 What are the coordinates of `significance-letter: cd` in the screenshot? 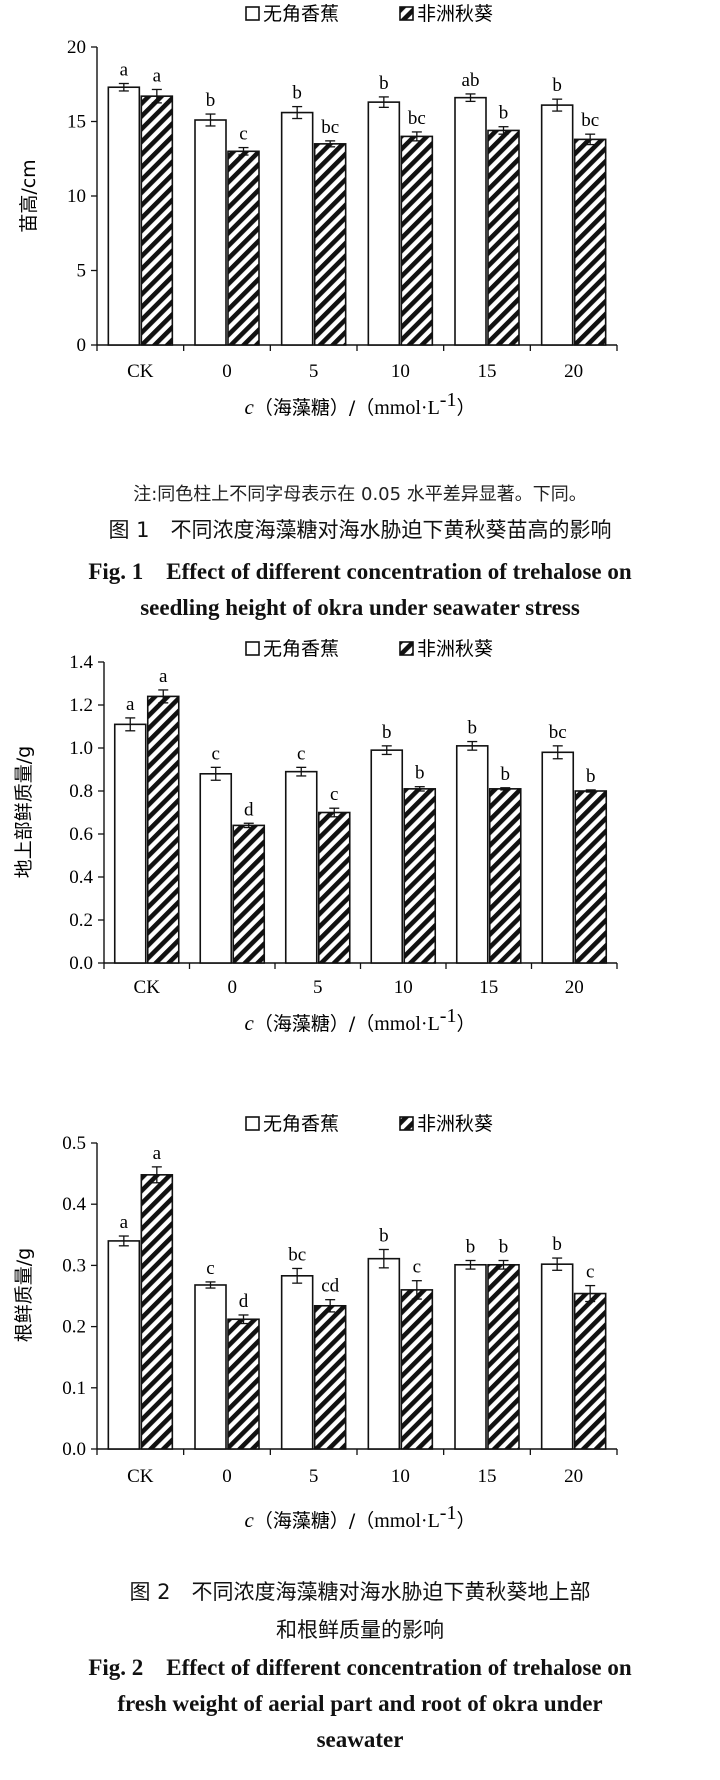 It's located at (330, 1286).